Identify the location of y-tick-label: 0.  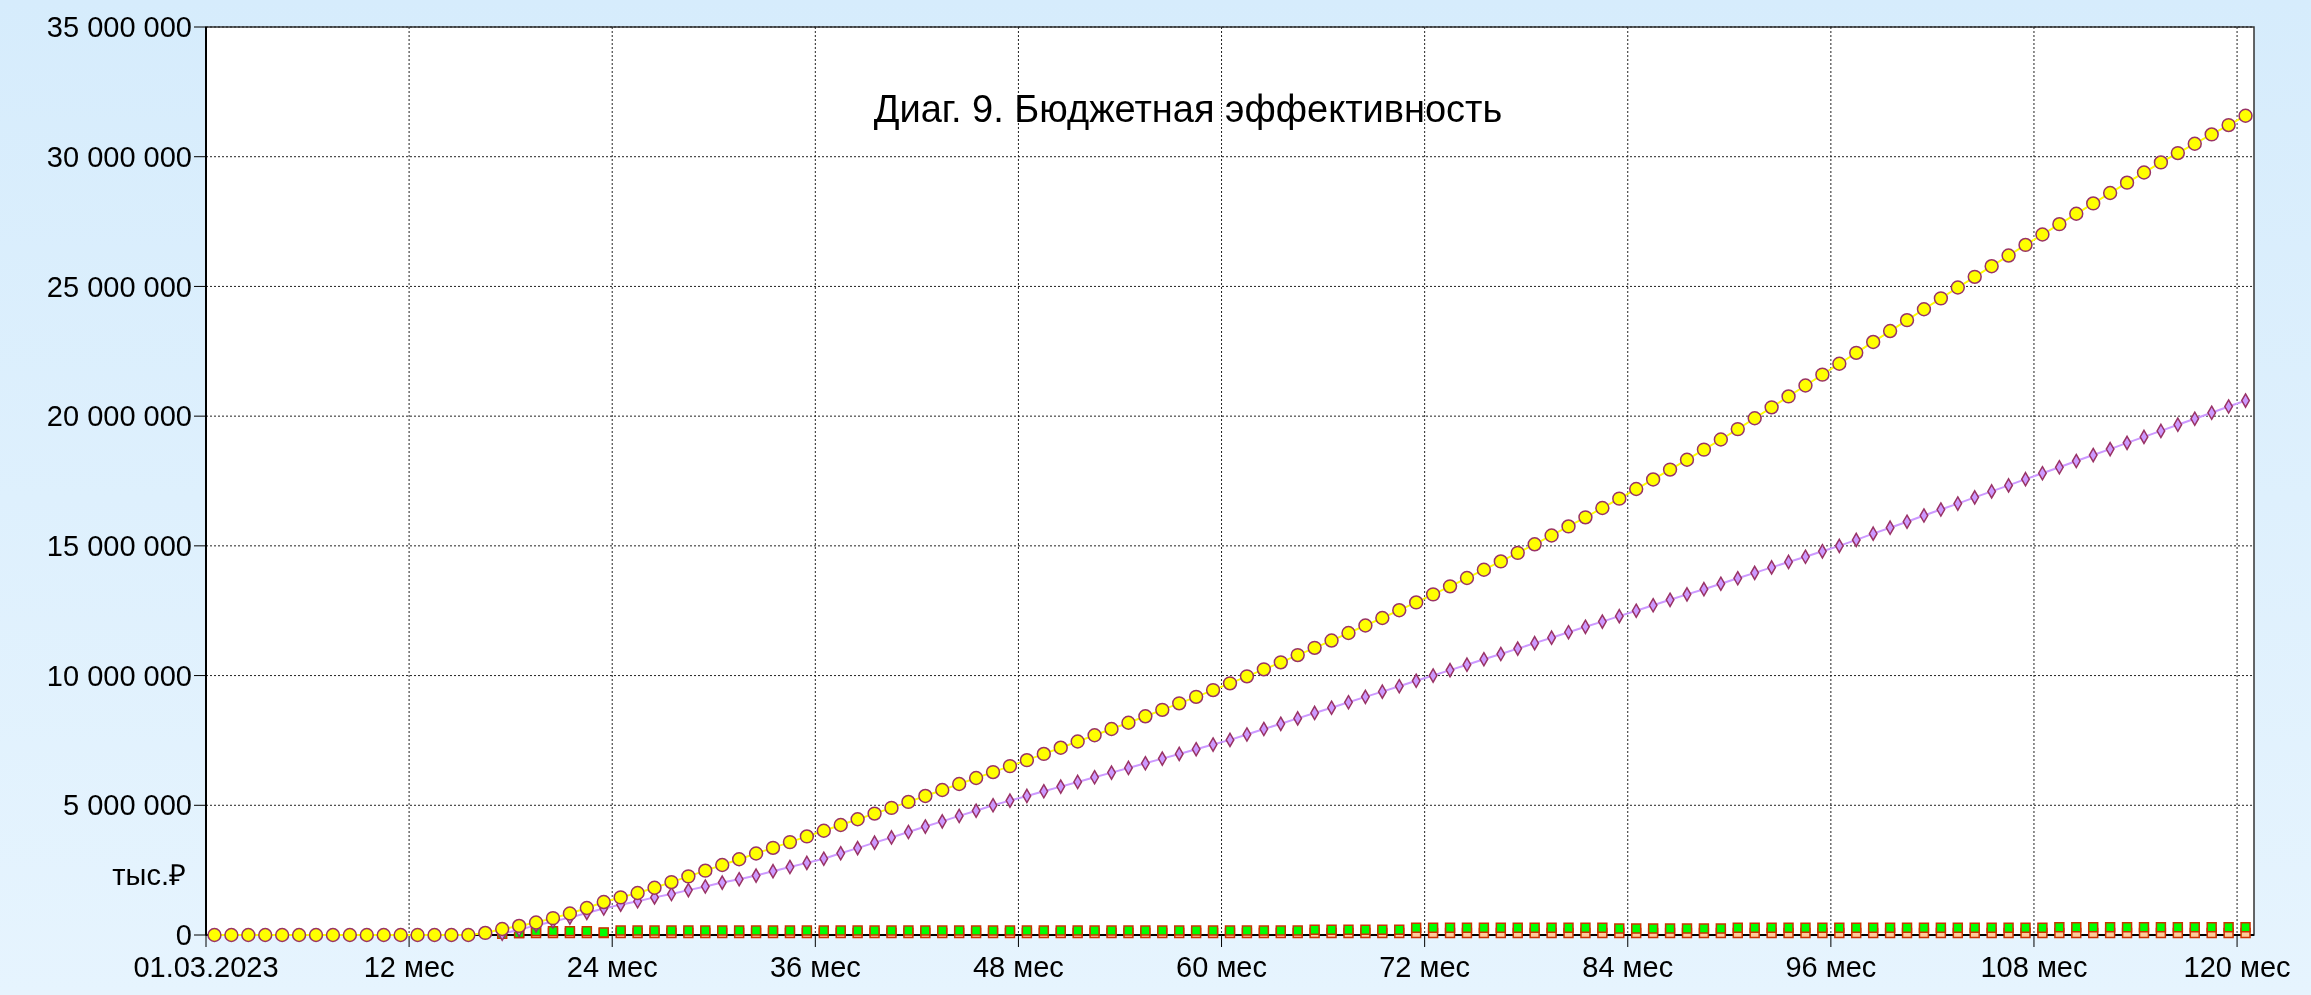
(183, 935).